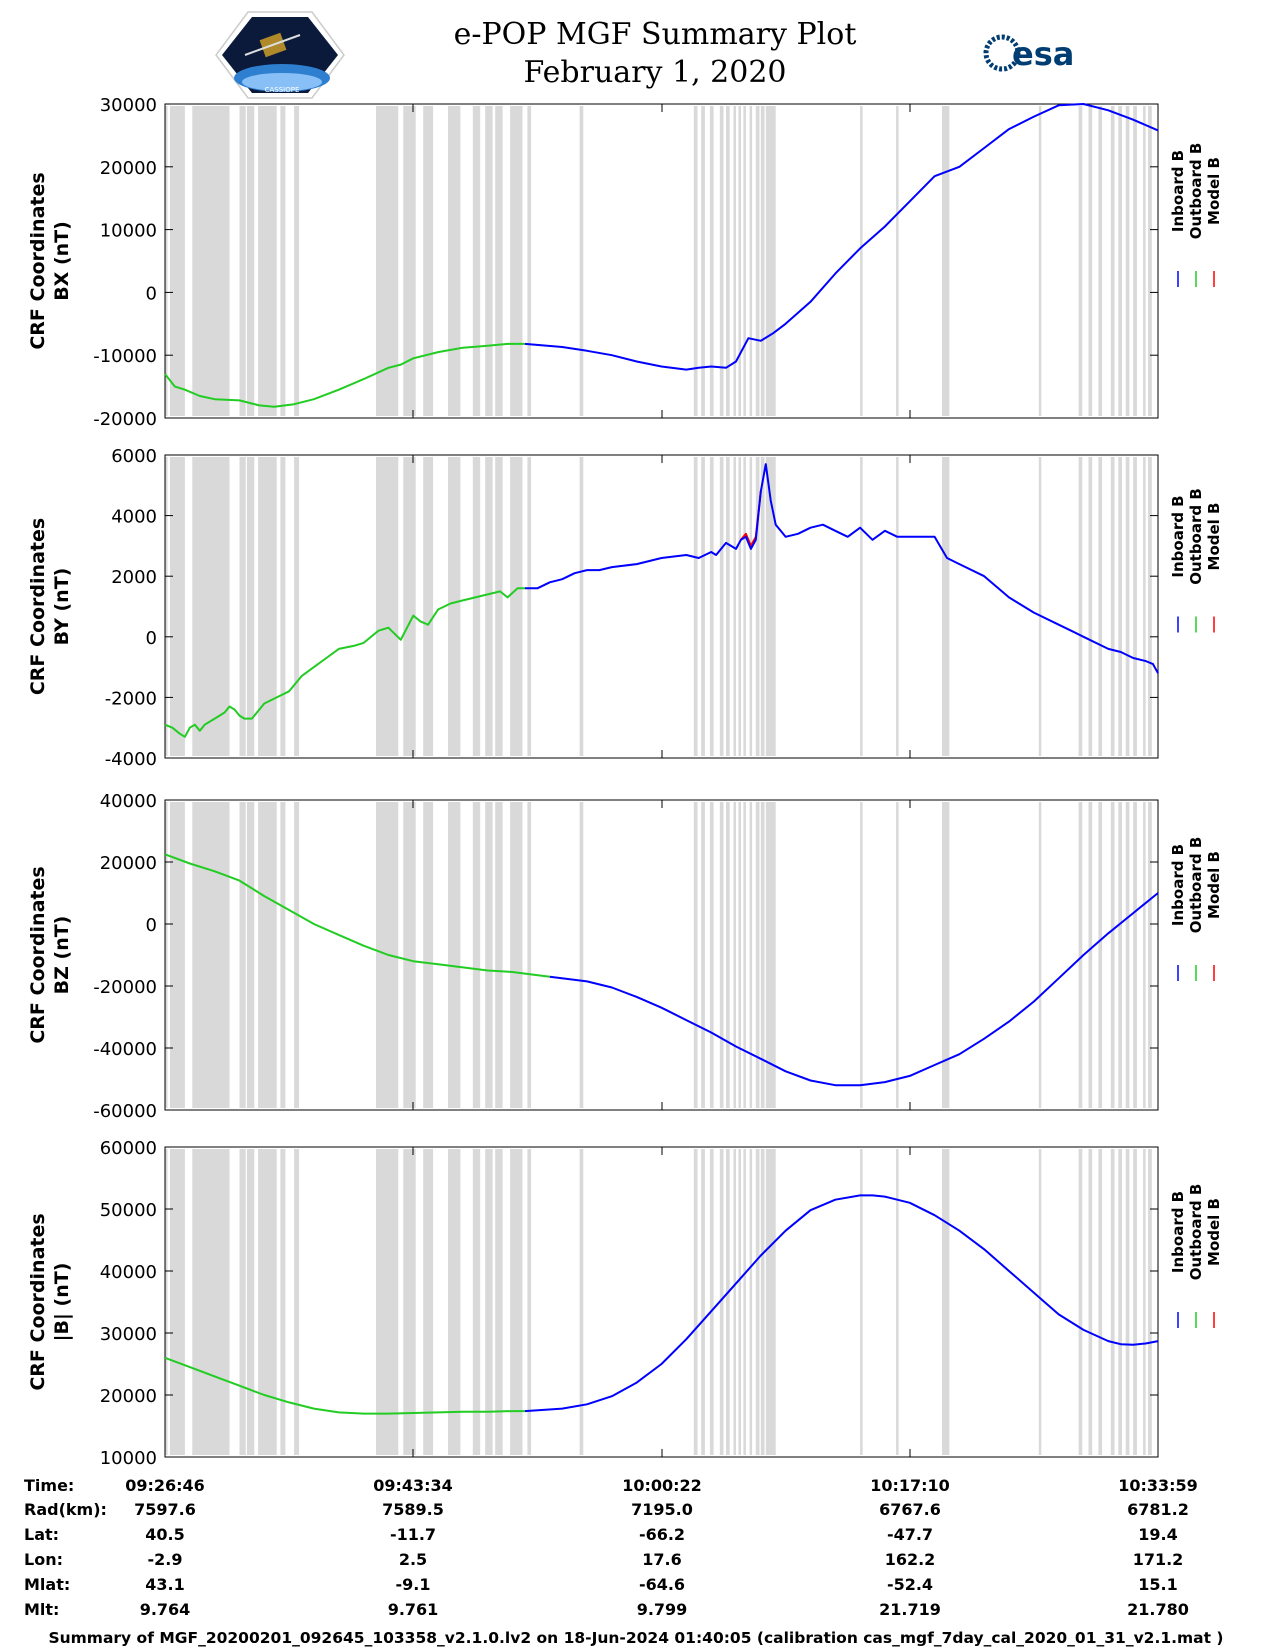 The height and width of the screenshot is (1650, 1275). I want to click on info-cell: -52.4, so click(910, 1584).